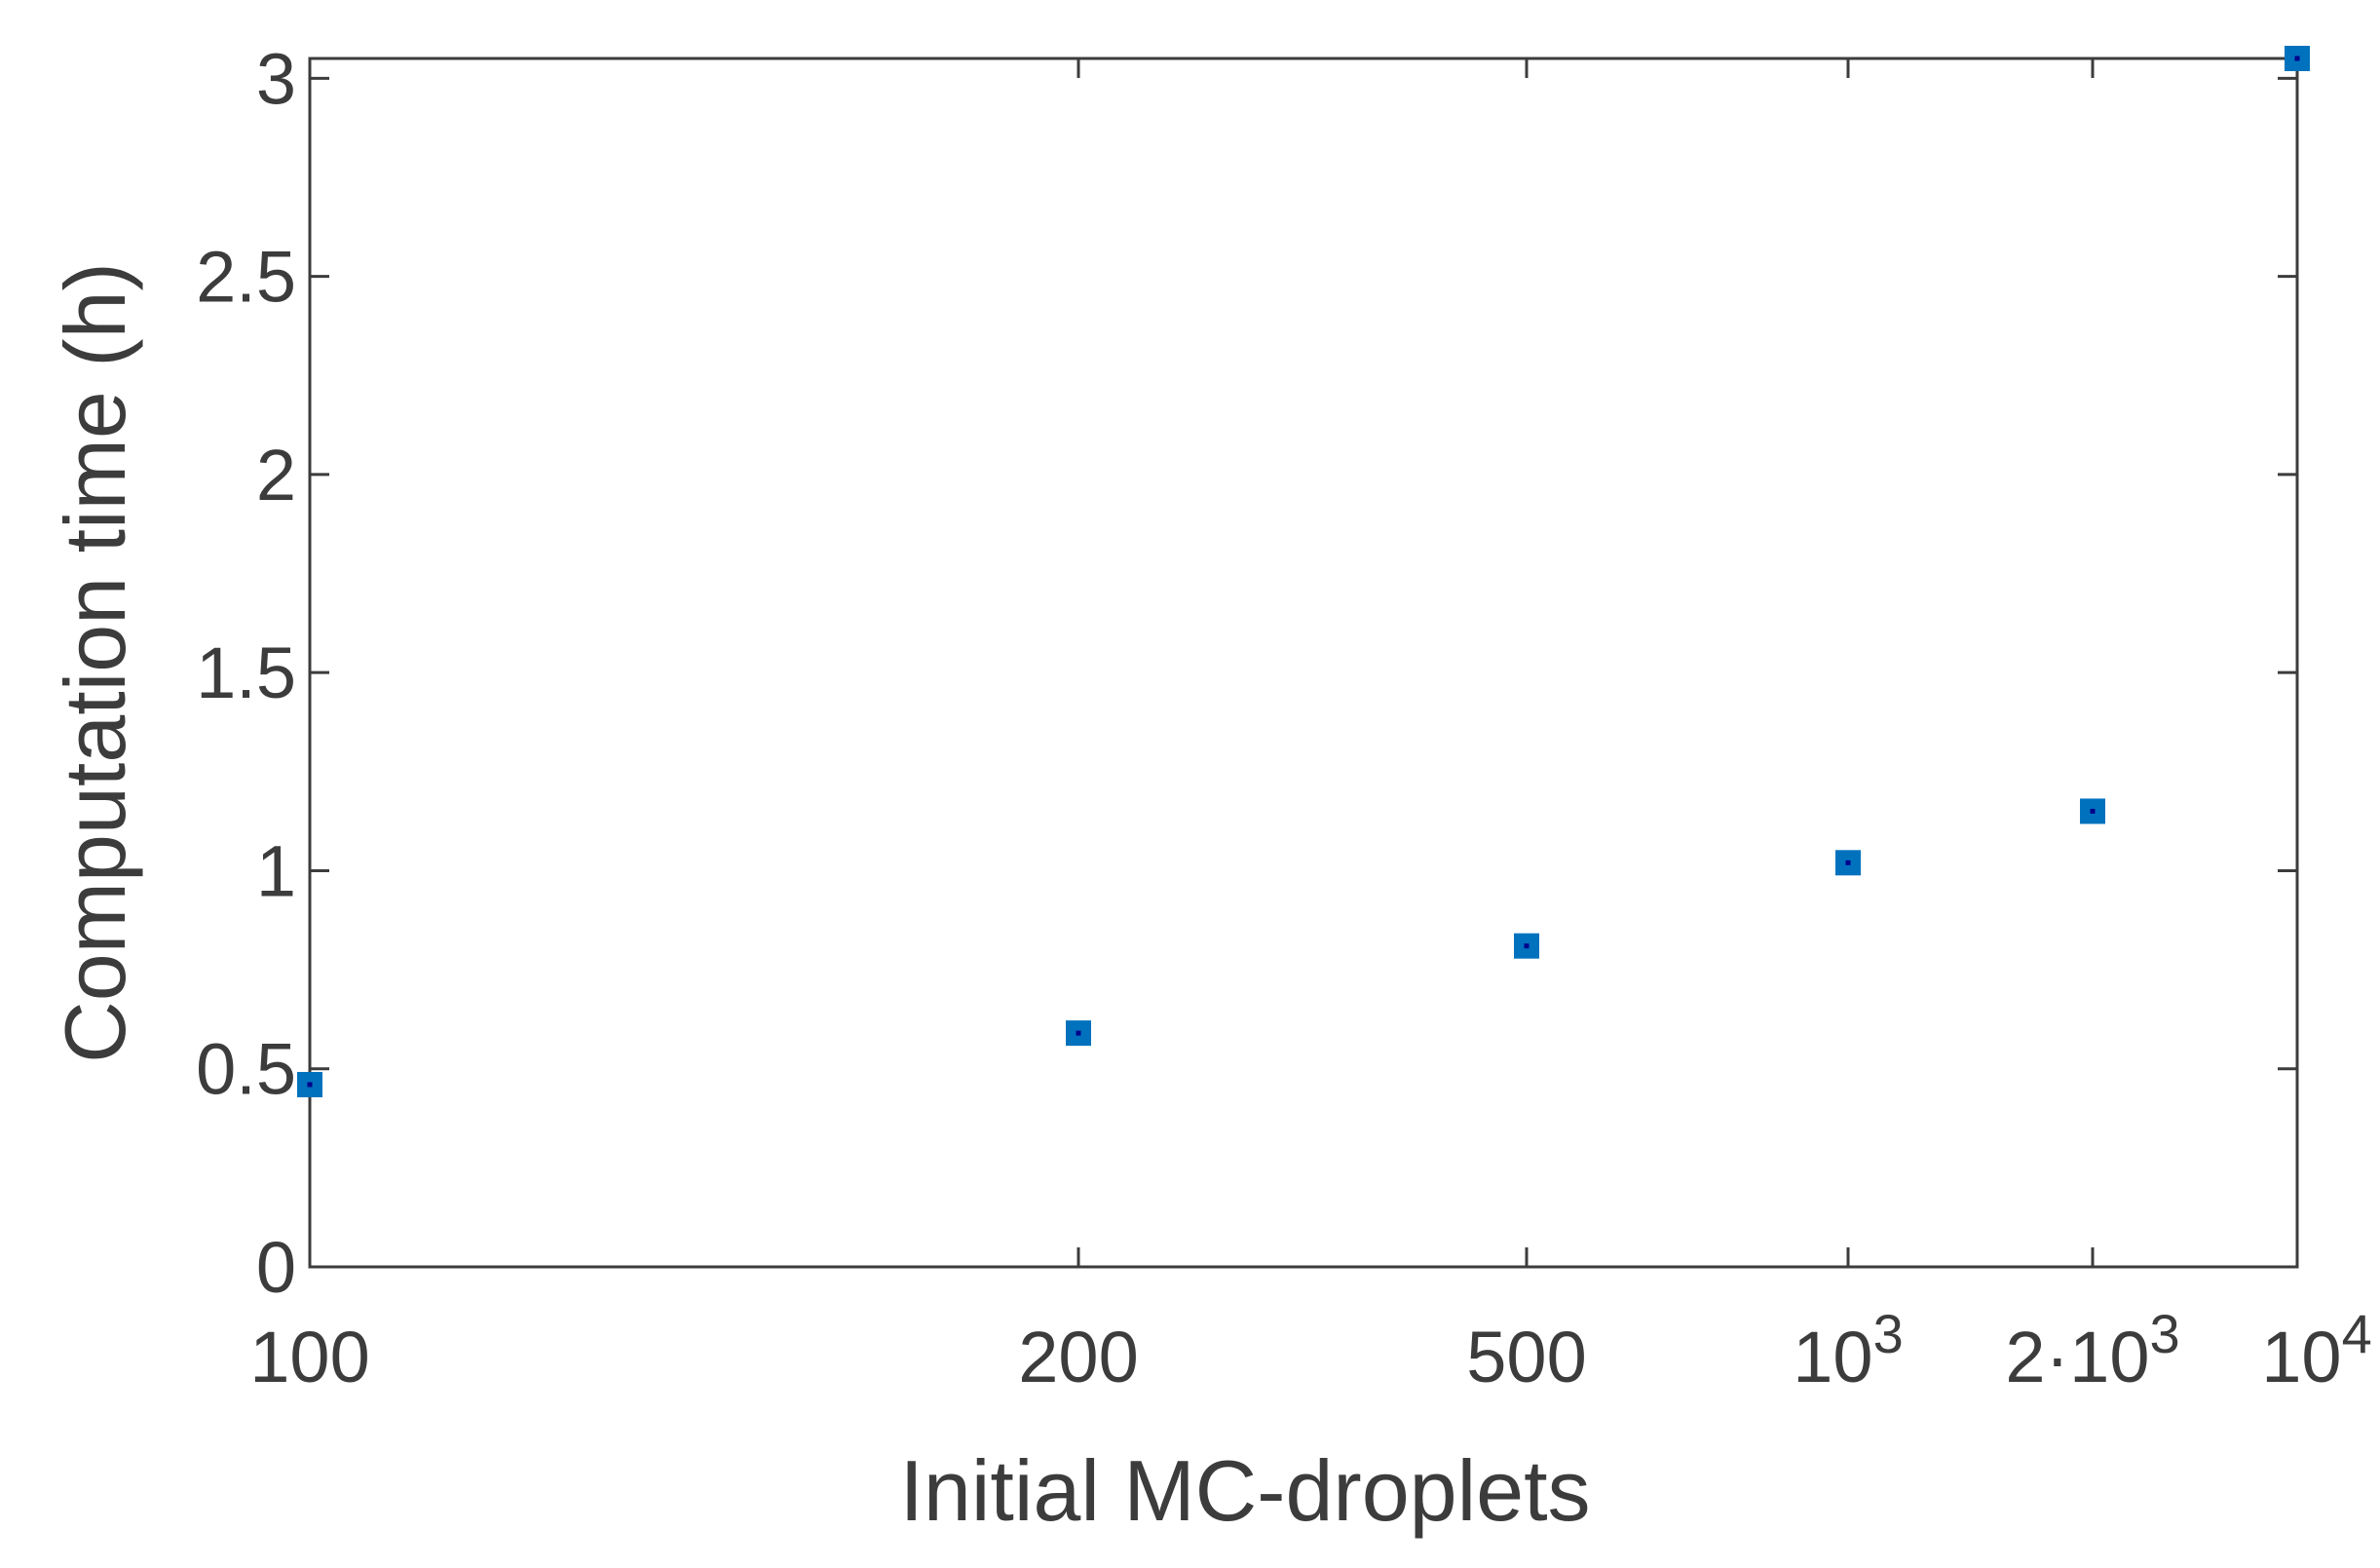 Image resolution: width=2380 pixels, height=1568 pixels. Describe the element at coordinates (276, 1267) in the screenshot. I see `y-tick-label: 0` at that location.